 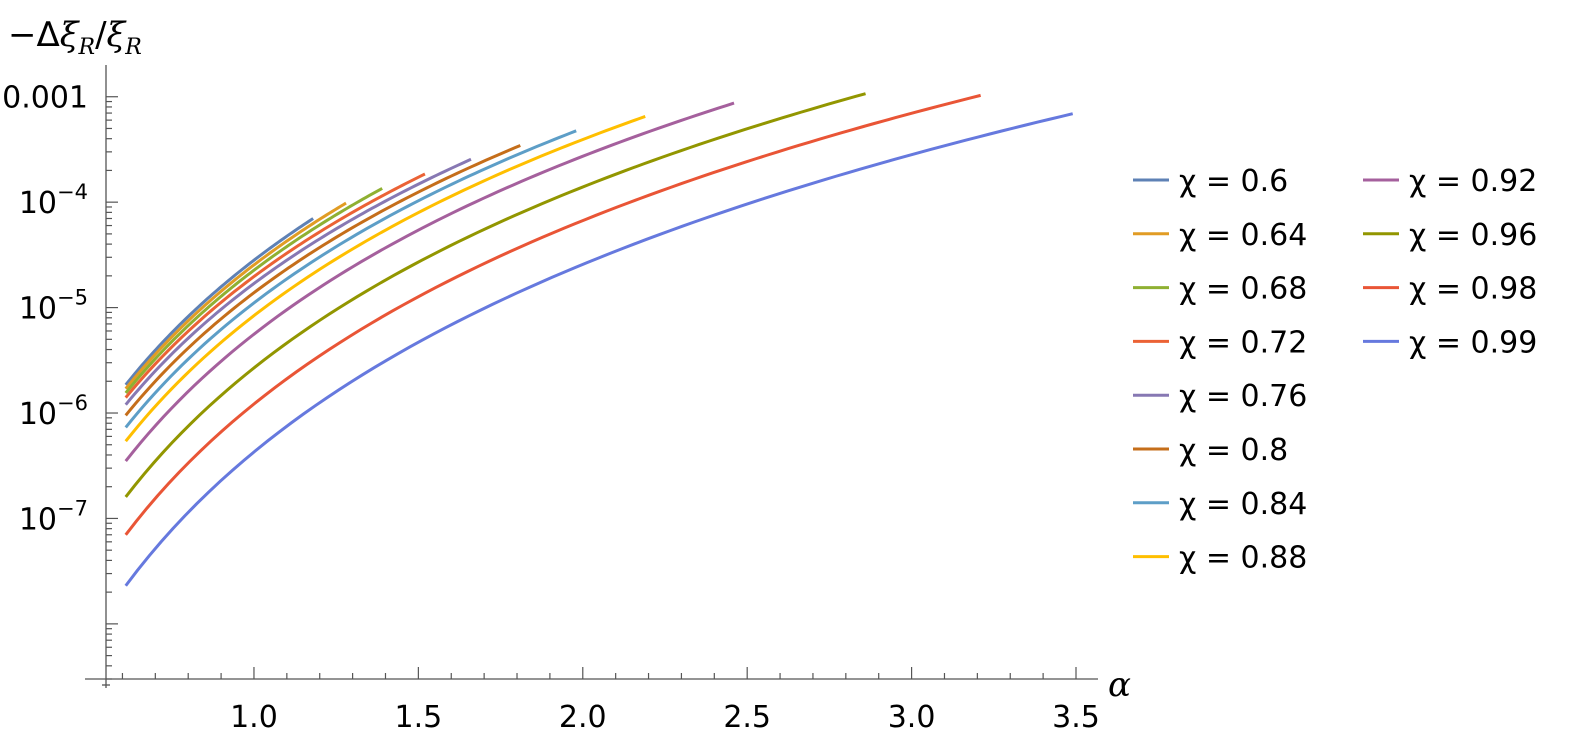 I want to click on y-tick-label: 0.001, so click(x=45, y=98).